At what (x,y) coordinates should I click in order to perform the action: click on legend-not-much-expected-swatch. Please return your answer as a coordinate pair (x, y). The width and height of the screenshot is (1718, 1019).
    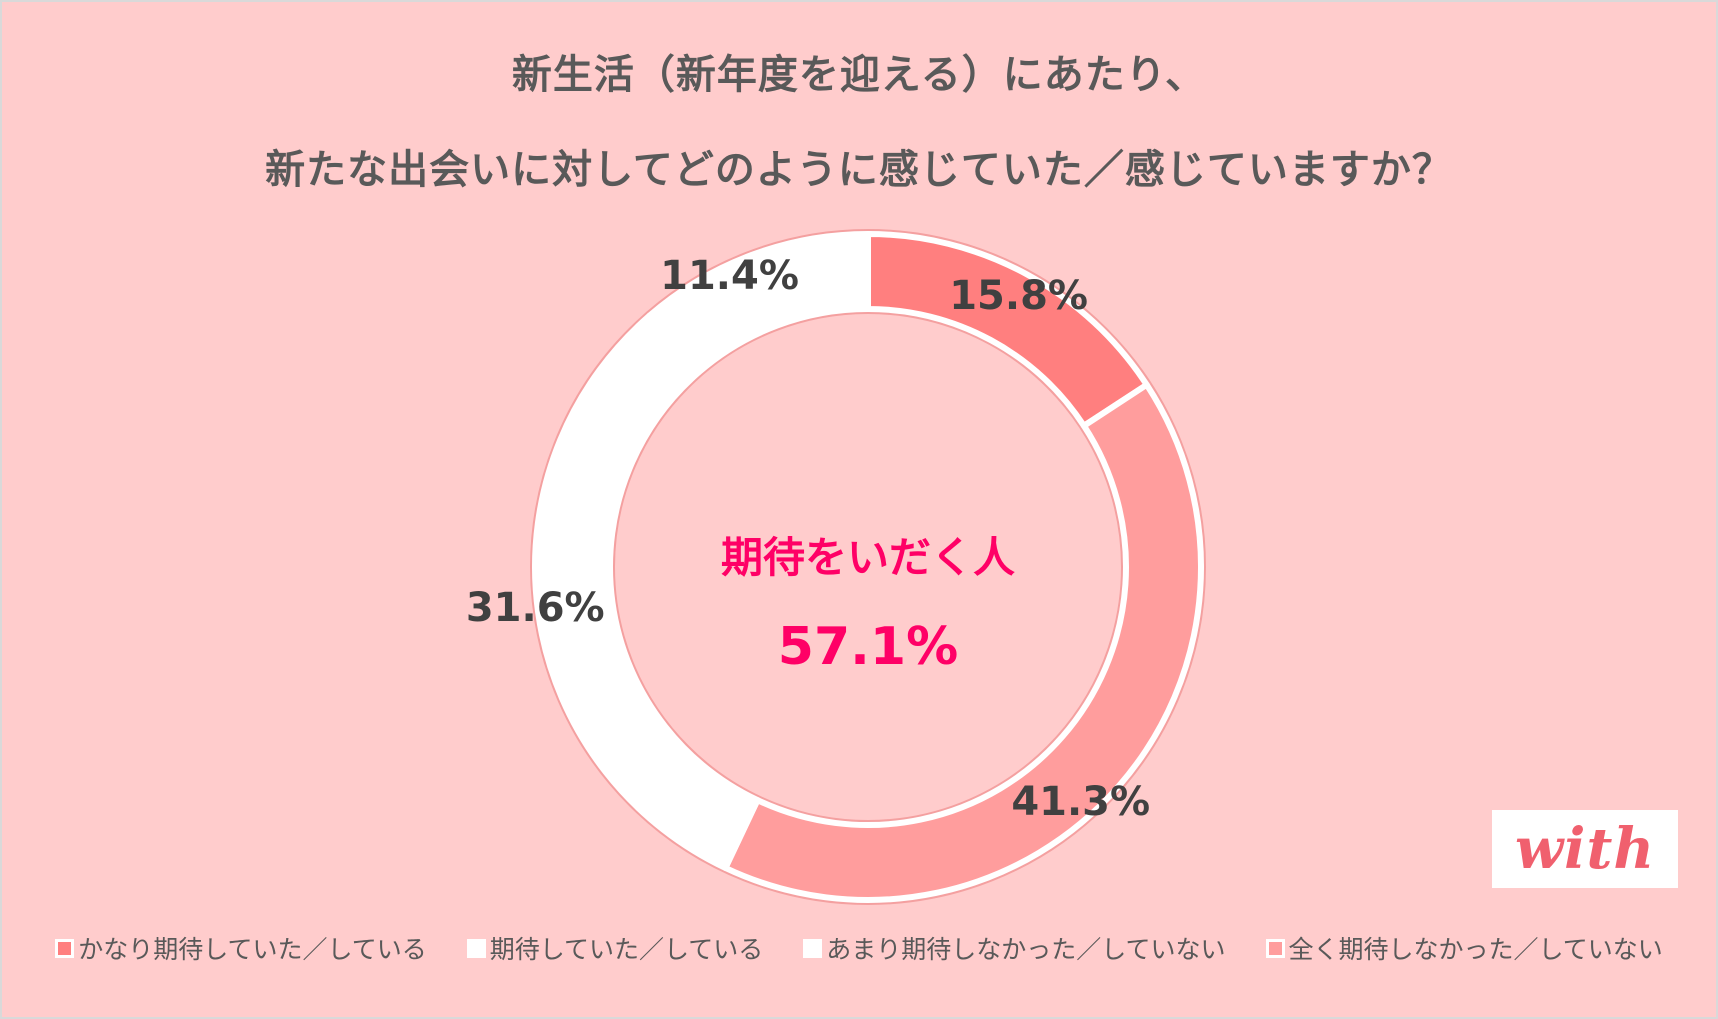
    Looking at the image, I should click on (813, 948).